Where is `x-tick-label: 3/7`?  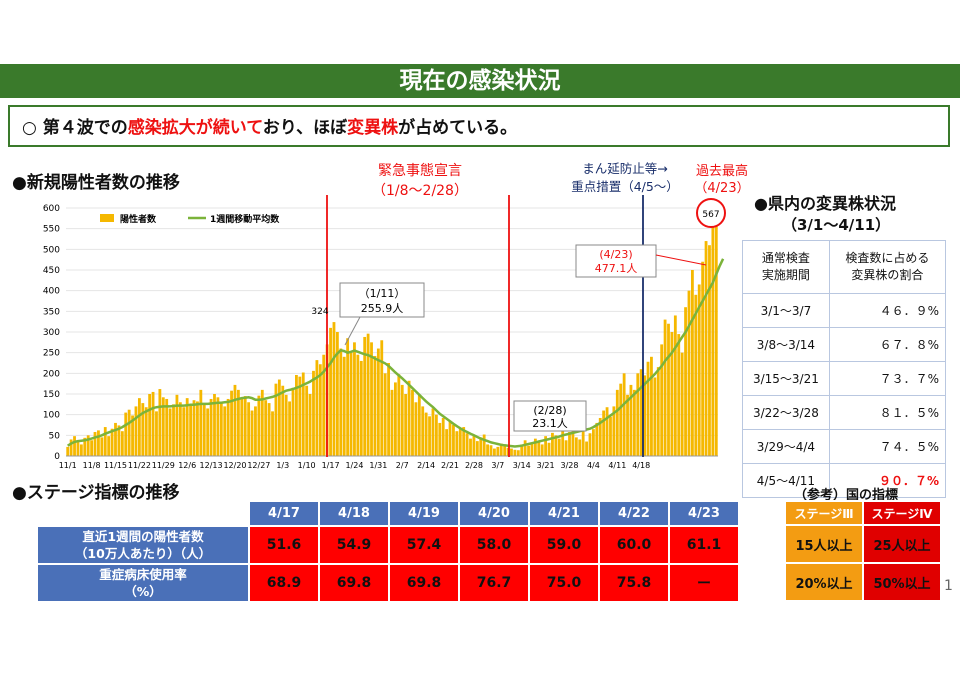
x-tick-label: 3/7 is located at coordinates (497, 465).